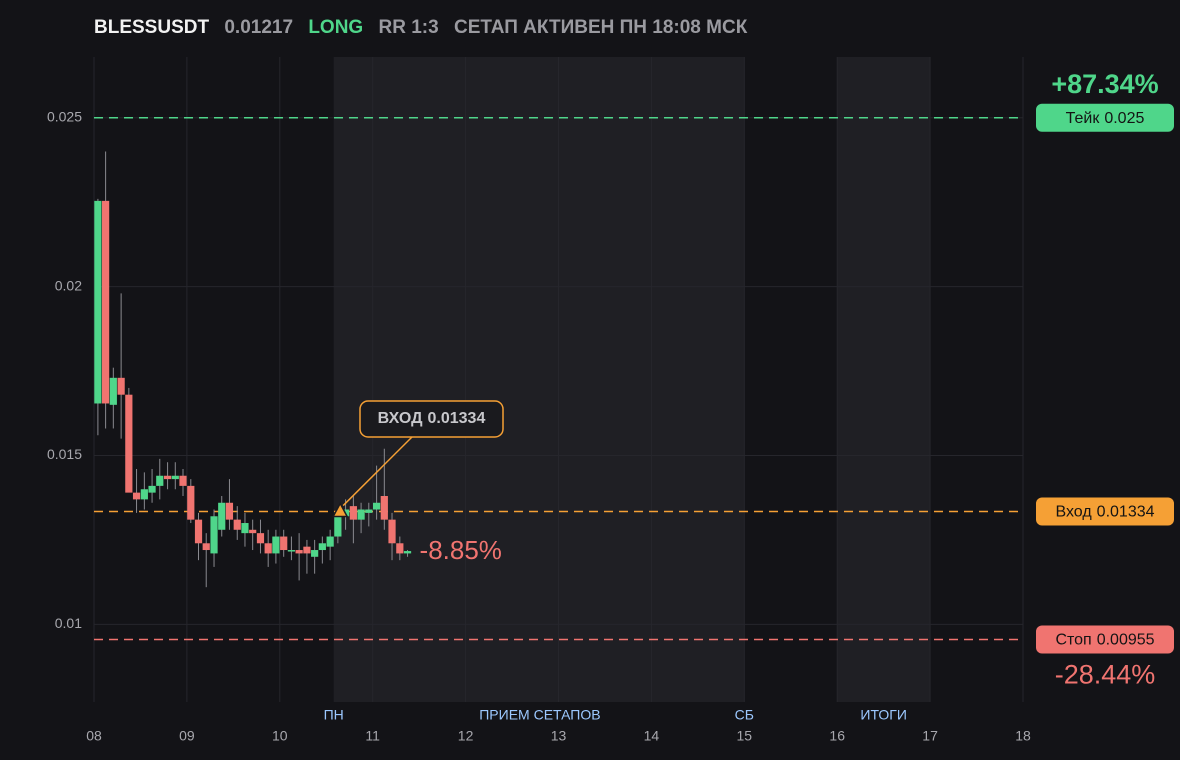 The image size is (1180, 760). What do you see at coordinates (466, 736) in the screenshot?
I see `x-tick-label: 12` at bounding box center [466, 736].